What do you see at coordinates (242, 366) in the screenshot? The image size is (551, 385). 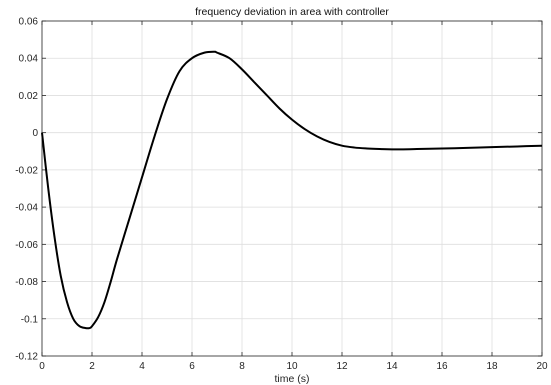 I see `x-tick-label: 8` at bounding box center [242, 366].